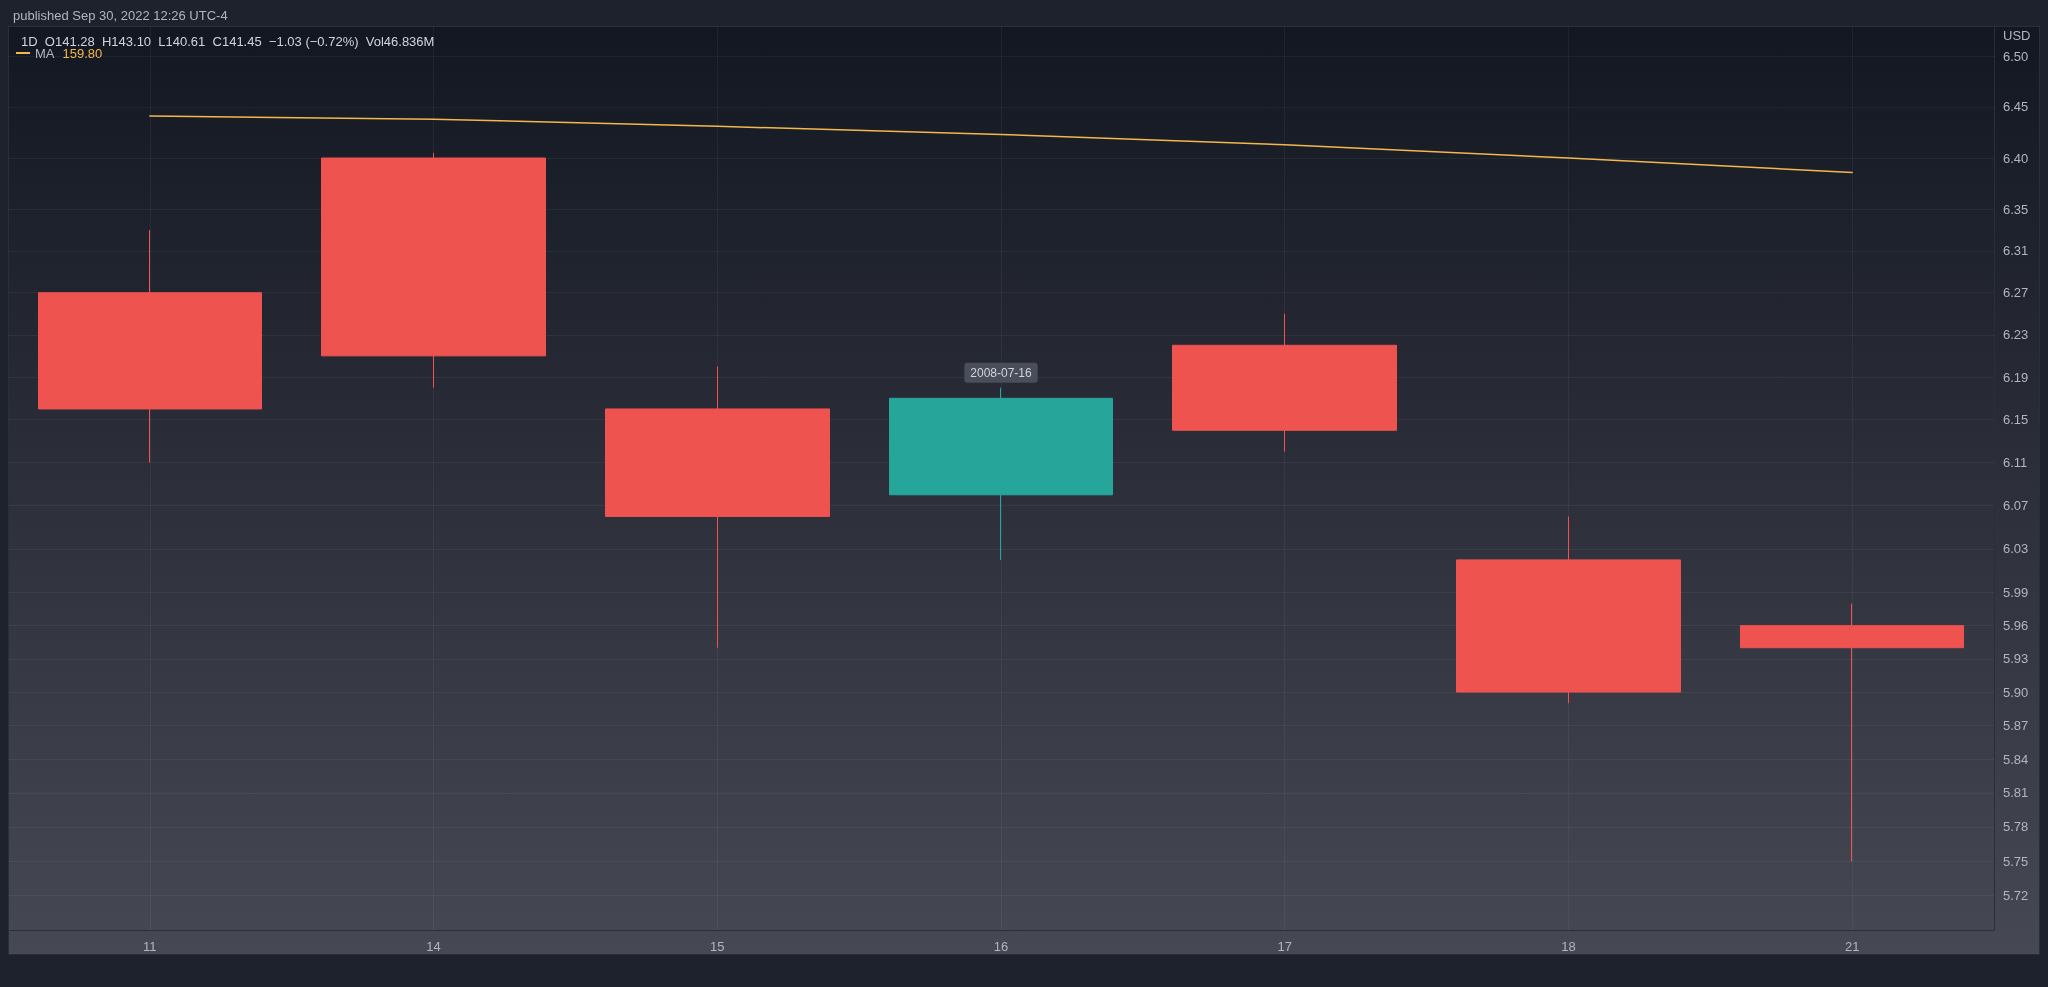 This screenshot has height=987, width=2048. Describe the element at coordinates (2016, 692) in the screenshot. I see `y-tick-label: 5.90` at that location.